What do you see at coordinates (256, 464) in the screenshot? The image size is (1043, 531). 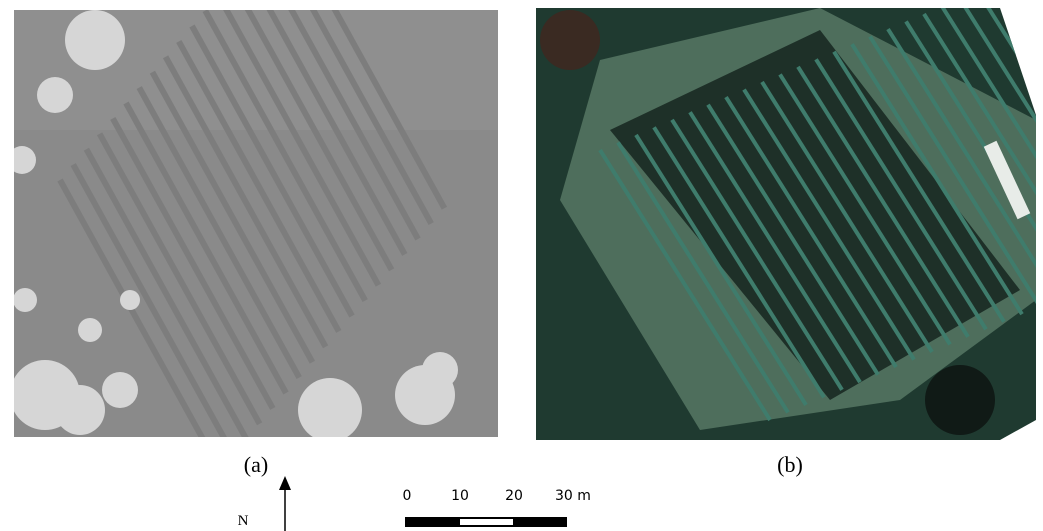 I see `caption: (a)` at bounding box center [256, 464].